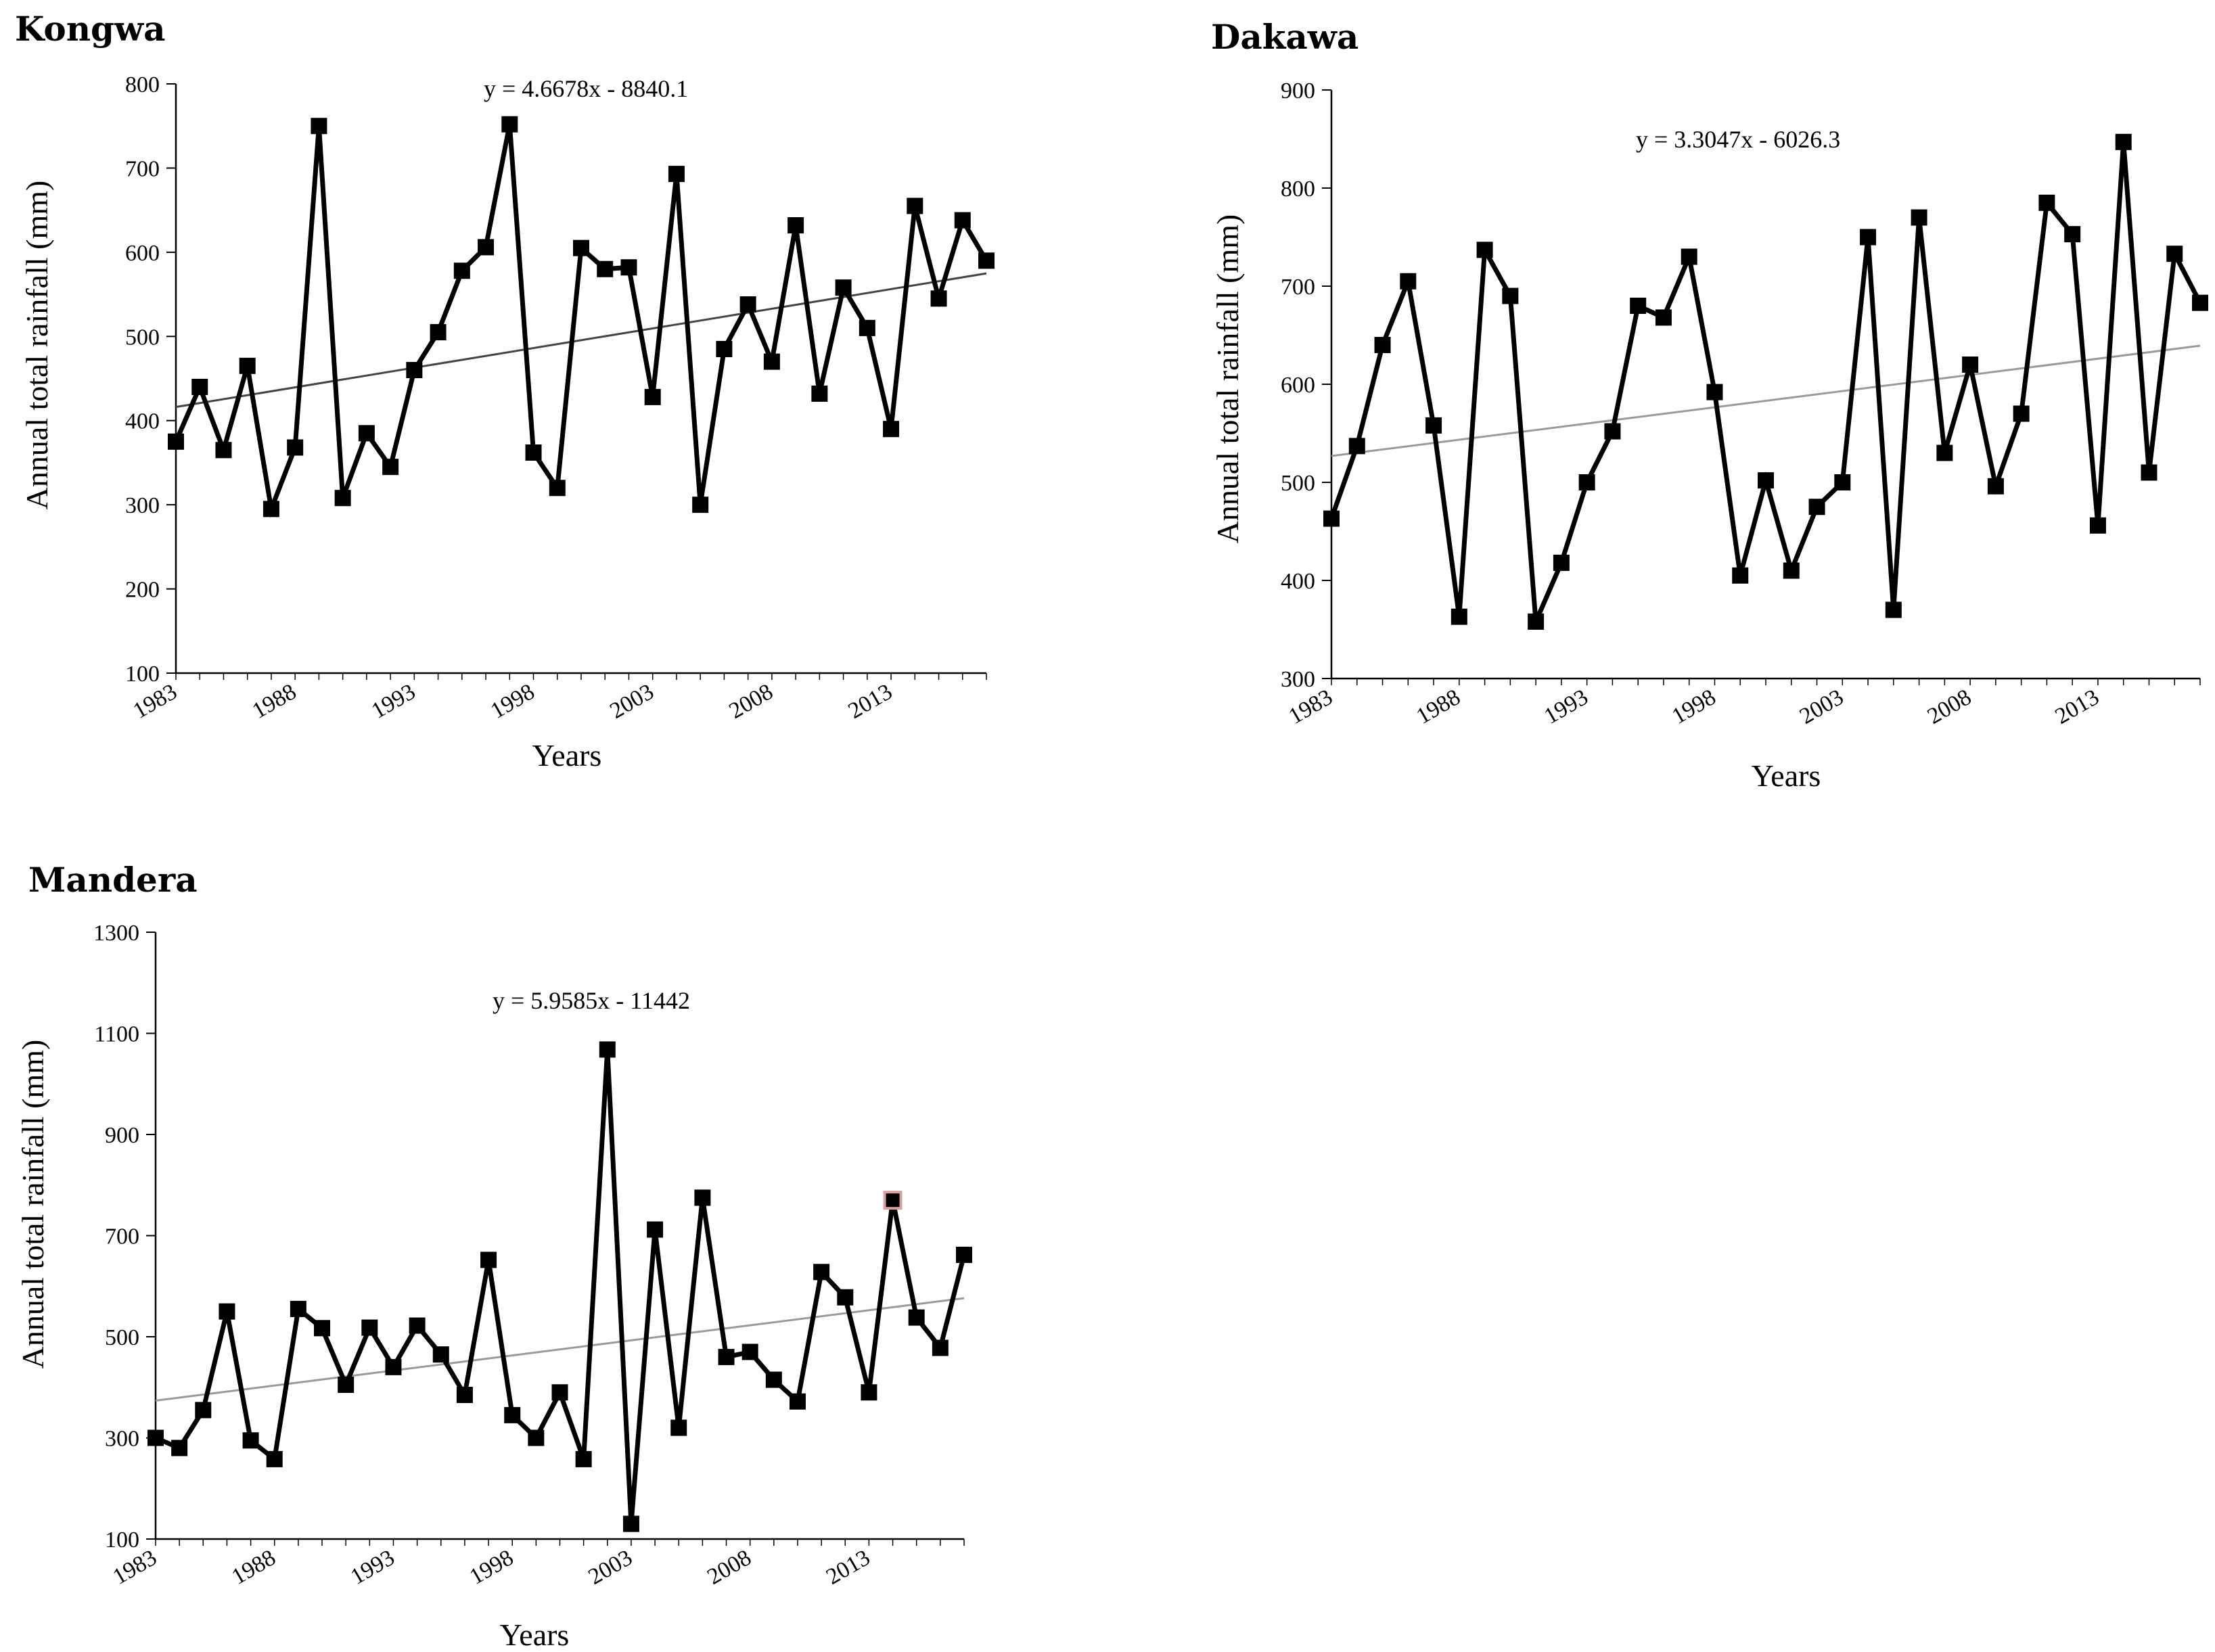 The height and width of the screenshot is (1652, 2215). Describe the element at coordinates (253, 1567) in the screenshot. I see `mandera-x-tick-label: 1988` at that location.